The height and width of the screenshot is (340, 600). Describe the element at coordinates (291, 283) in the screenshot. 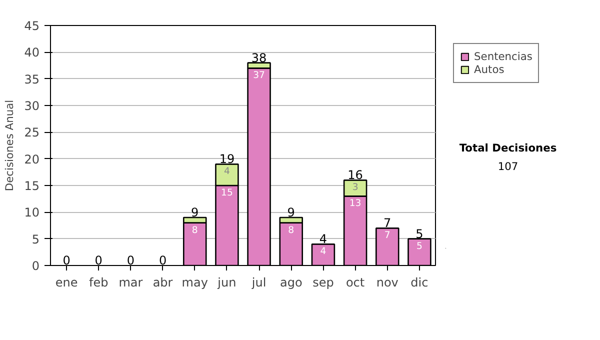

I see `x-tick-label: ago` at that location.